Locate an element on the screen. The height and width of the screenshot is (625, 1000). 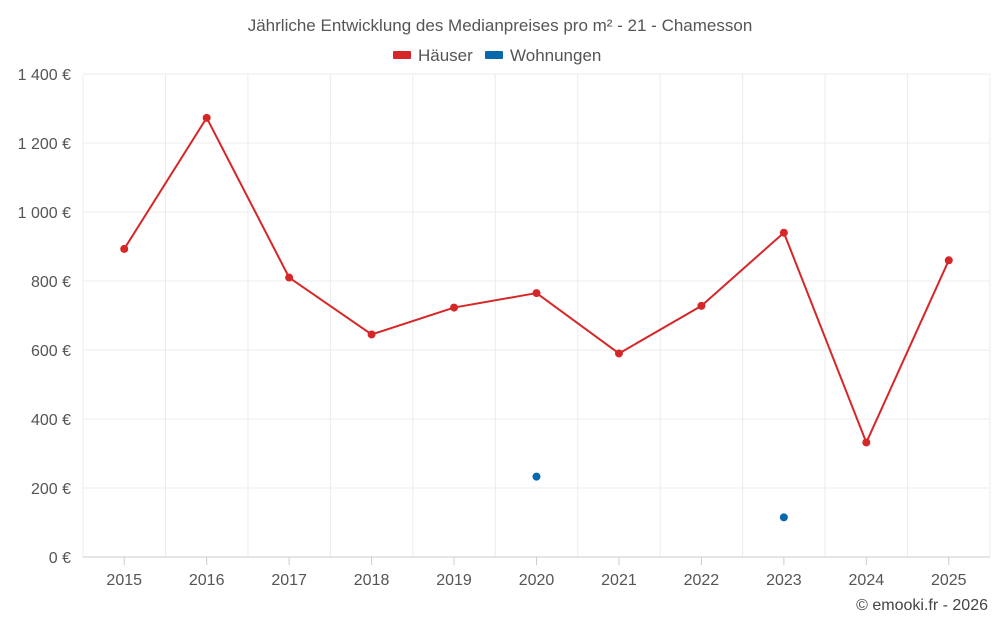
x-tick-label: 2022 is located at coordinates (702, 580).